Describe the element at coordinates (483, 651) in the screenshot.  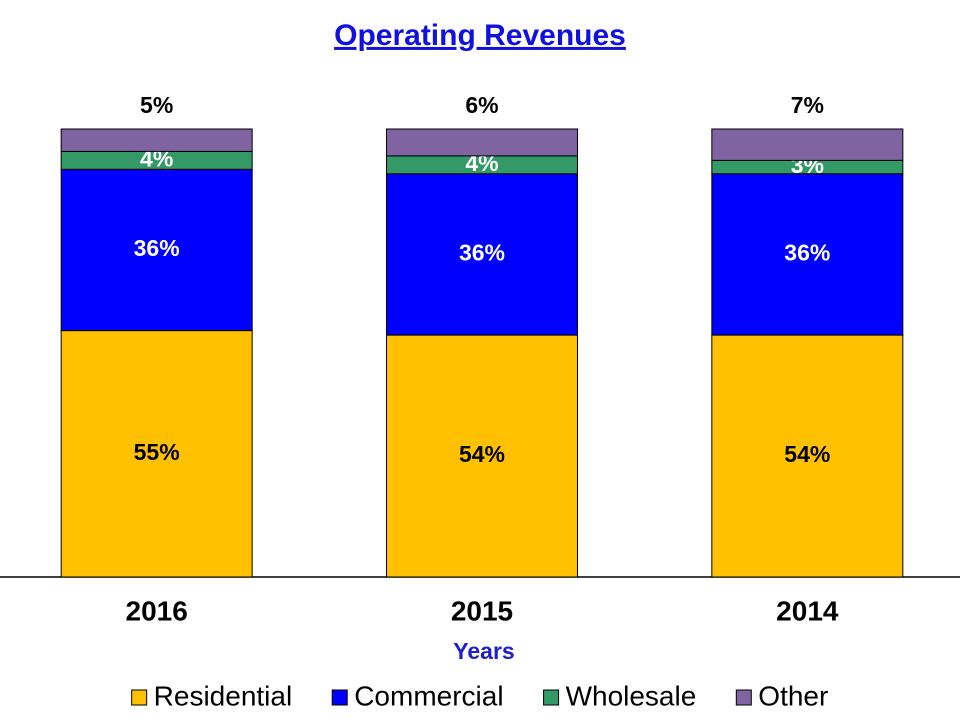
I see `x-axis-title: Years` at that location.